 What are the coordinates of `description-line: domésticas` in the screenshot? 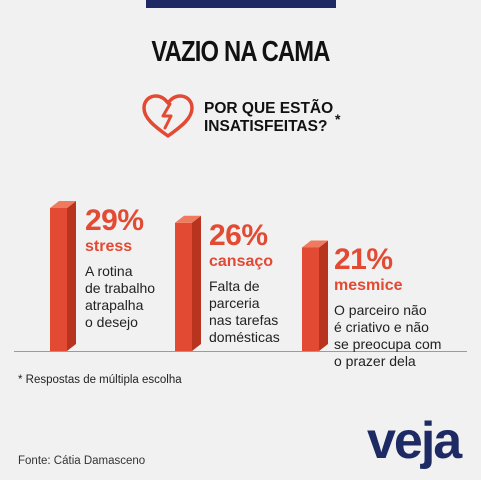 It's located at (244, 336).